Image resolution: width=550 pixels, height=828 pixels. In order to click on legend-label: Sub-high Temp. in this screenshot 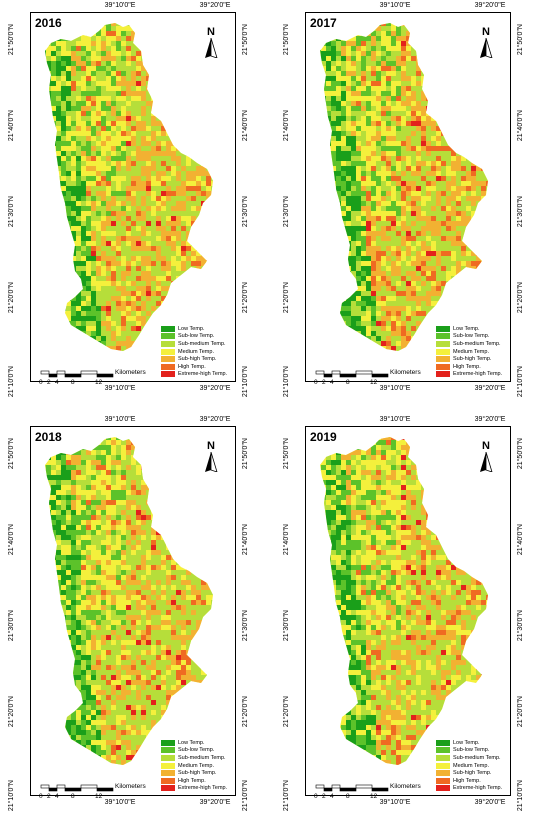, I will do `click(472, 773)`.